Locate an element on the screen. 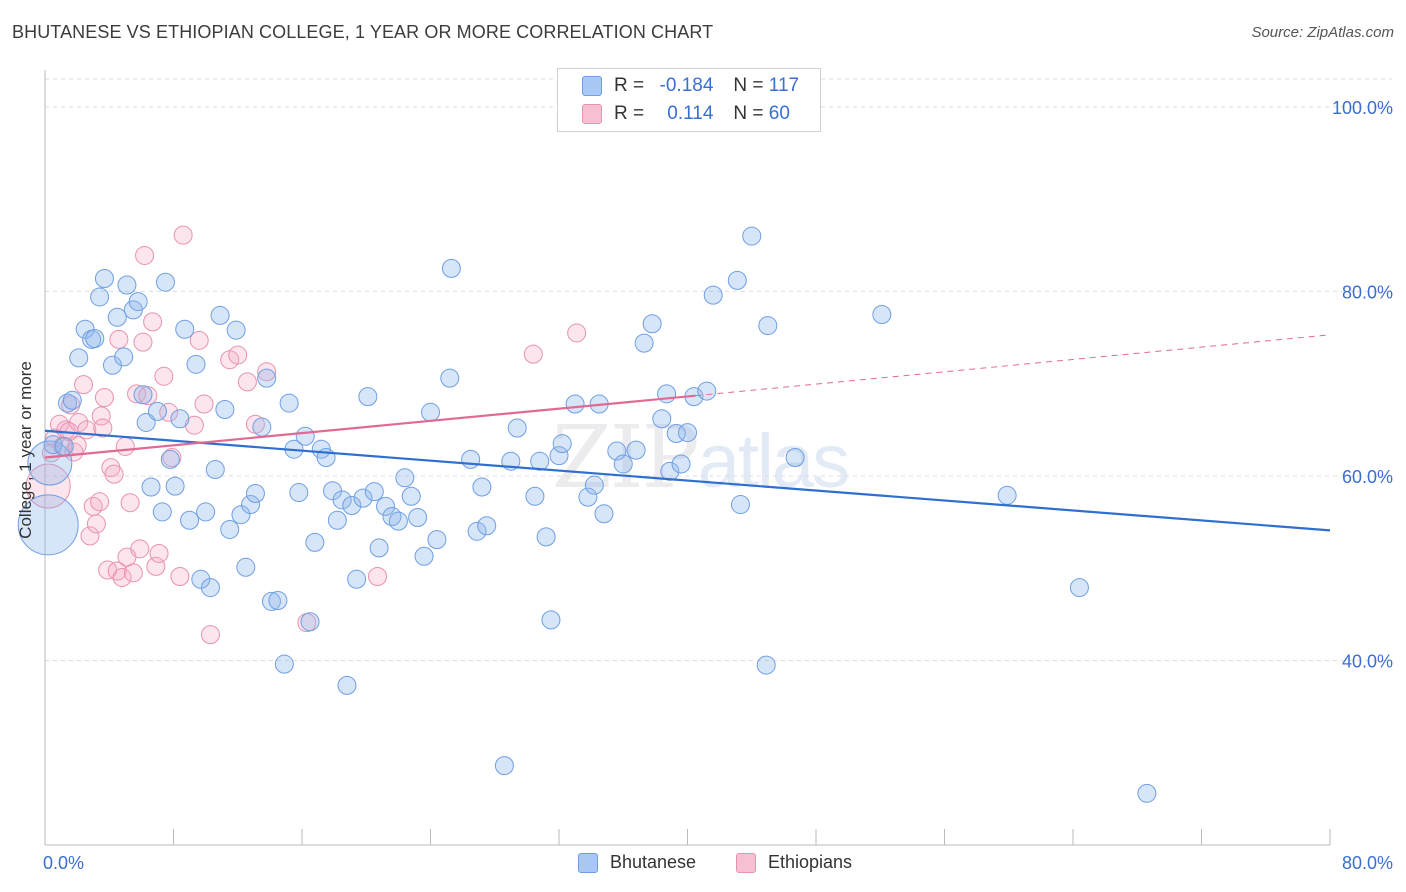 This screenshot has width=1406, height=892. legend-item-ethiopians: Ethiopians is located at coordinates (794, 862).